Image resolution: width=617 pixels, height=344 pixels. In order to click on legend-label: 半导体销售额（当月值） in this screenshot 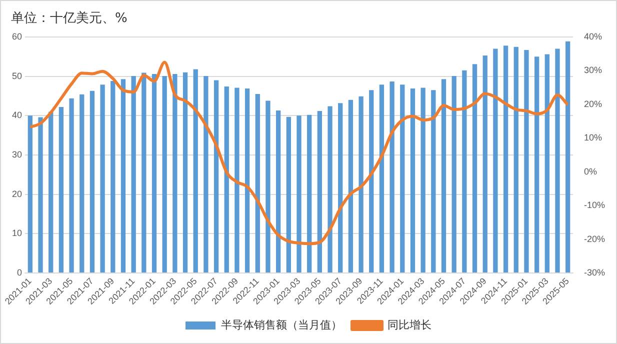, I will do `click(281, 325)`.